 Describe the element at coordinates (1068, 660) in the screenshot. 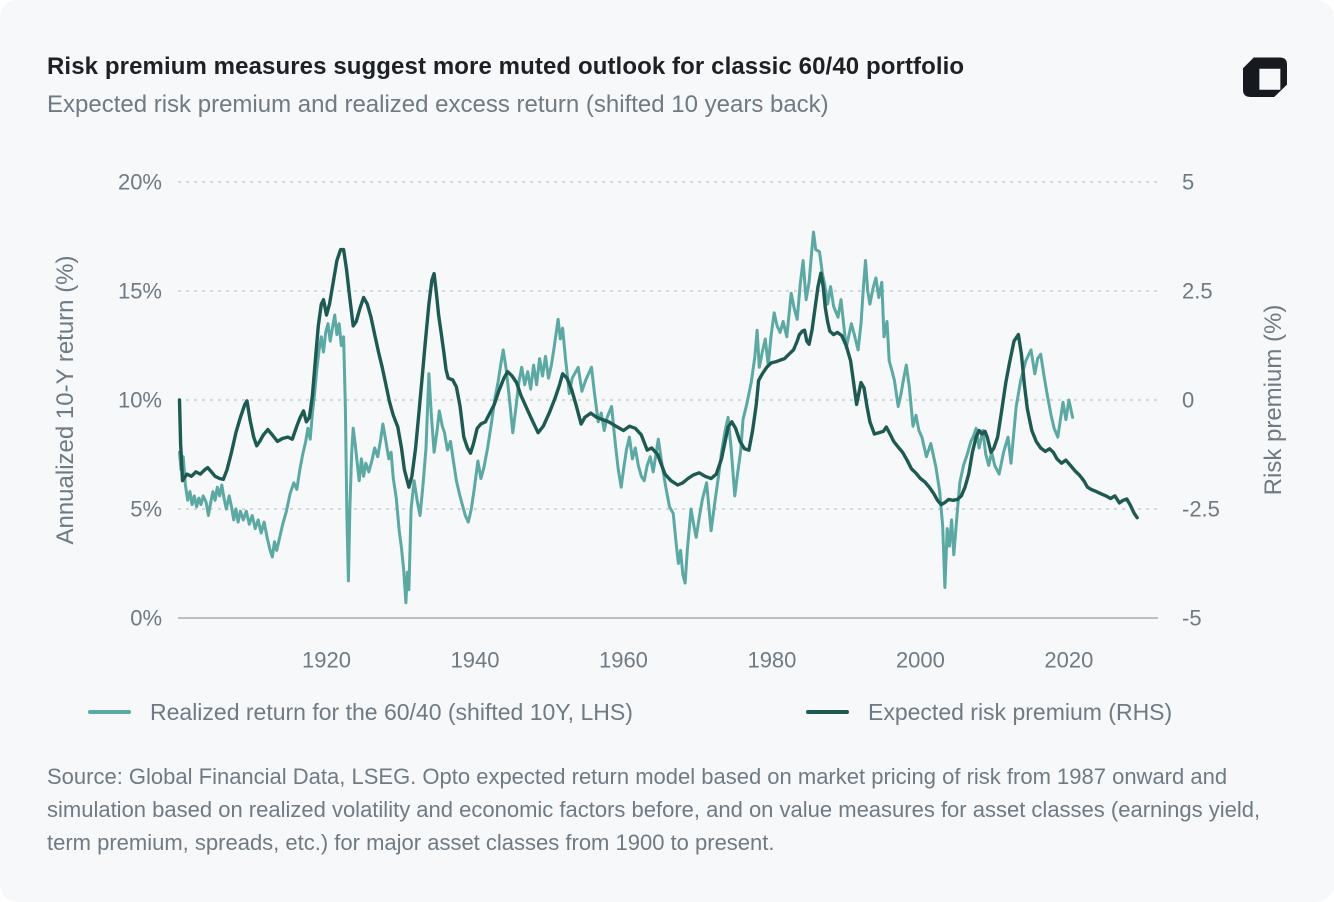

I see `x-axis-tick-label: 2020` at that location.